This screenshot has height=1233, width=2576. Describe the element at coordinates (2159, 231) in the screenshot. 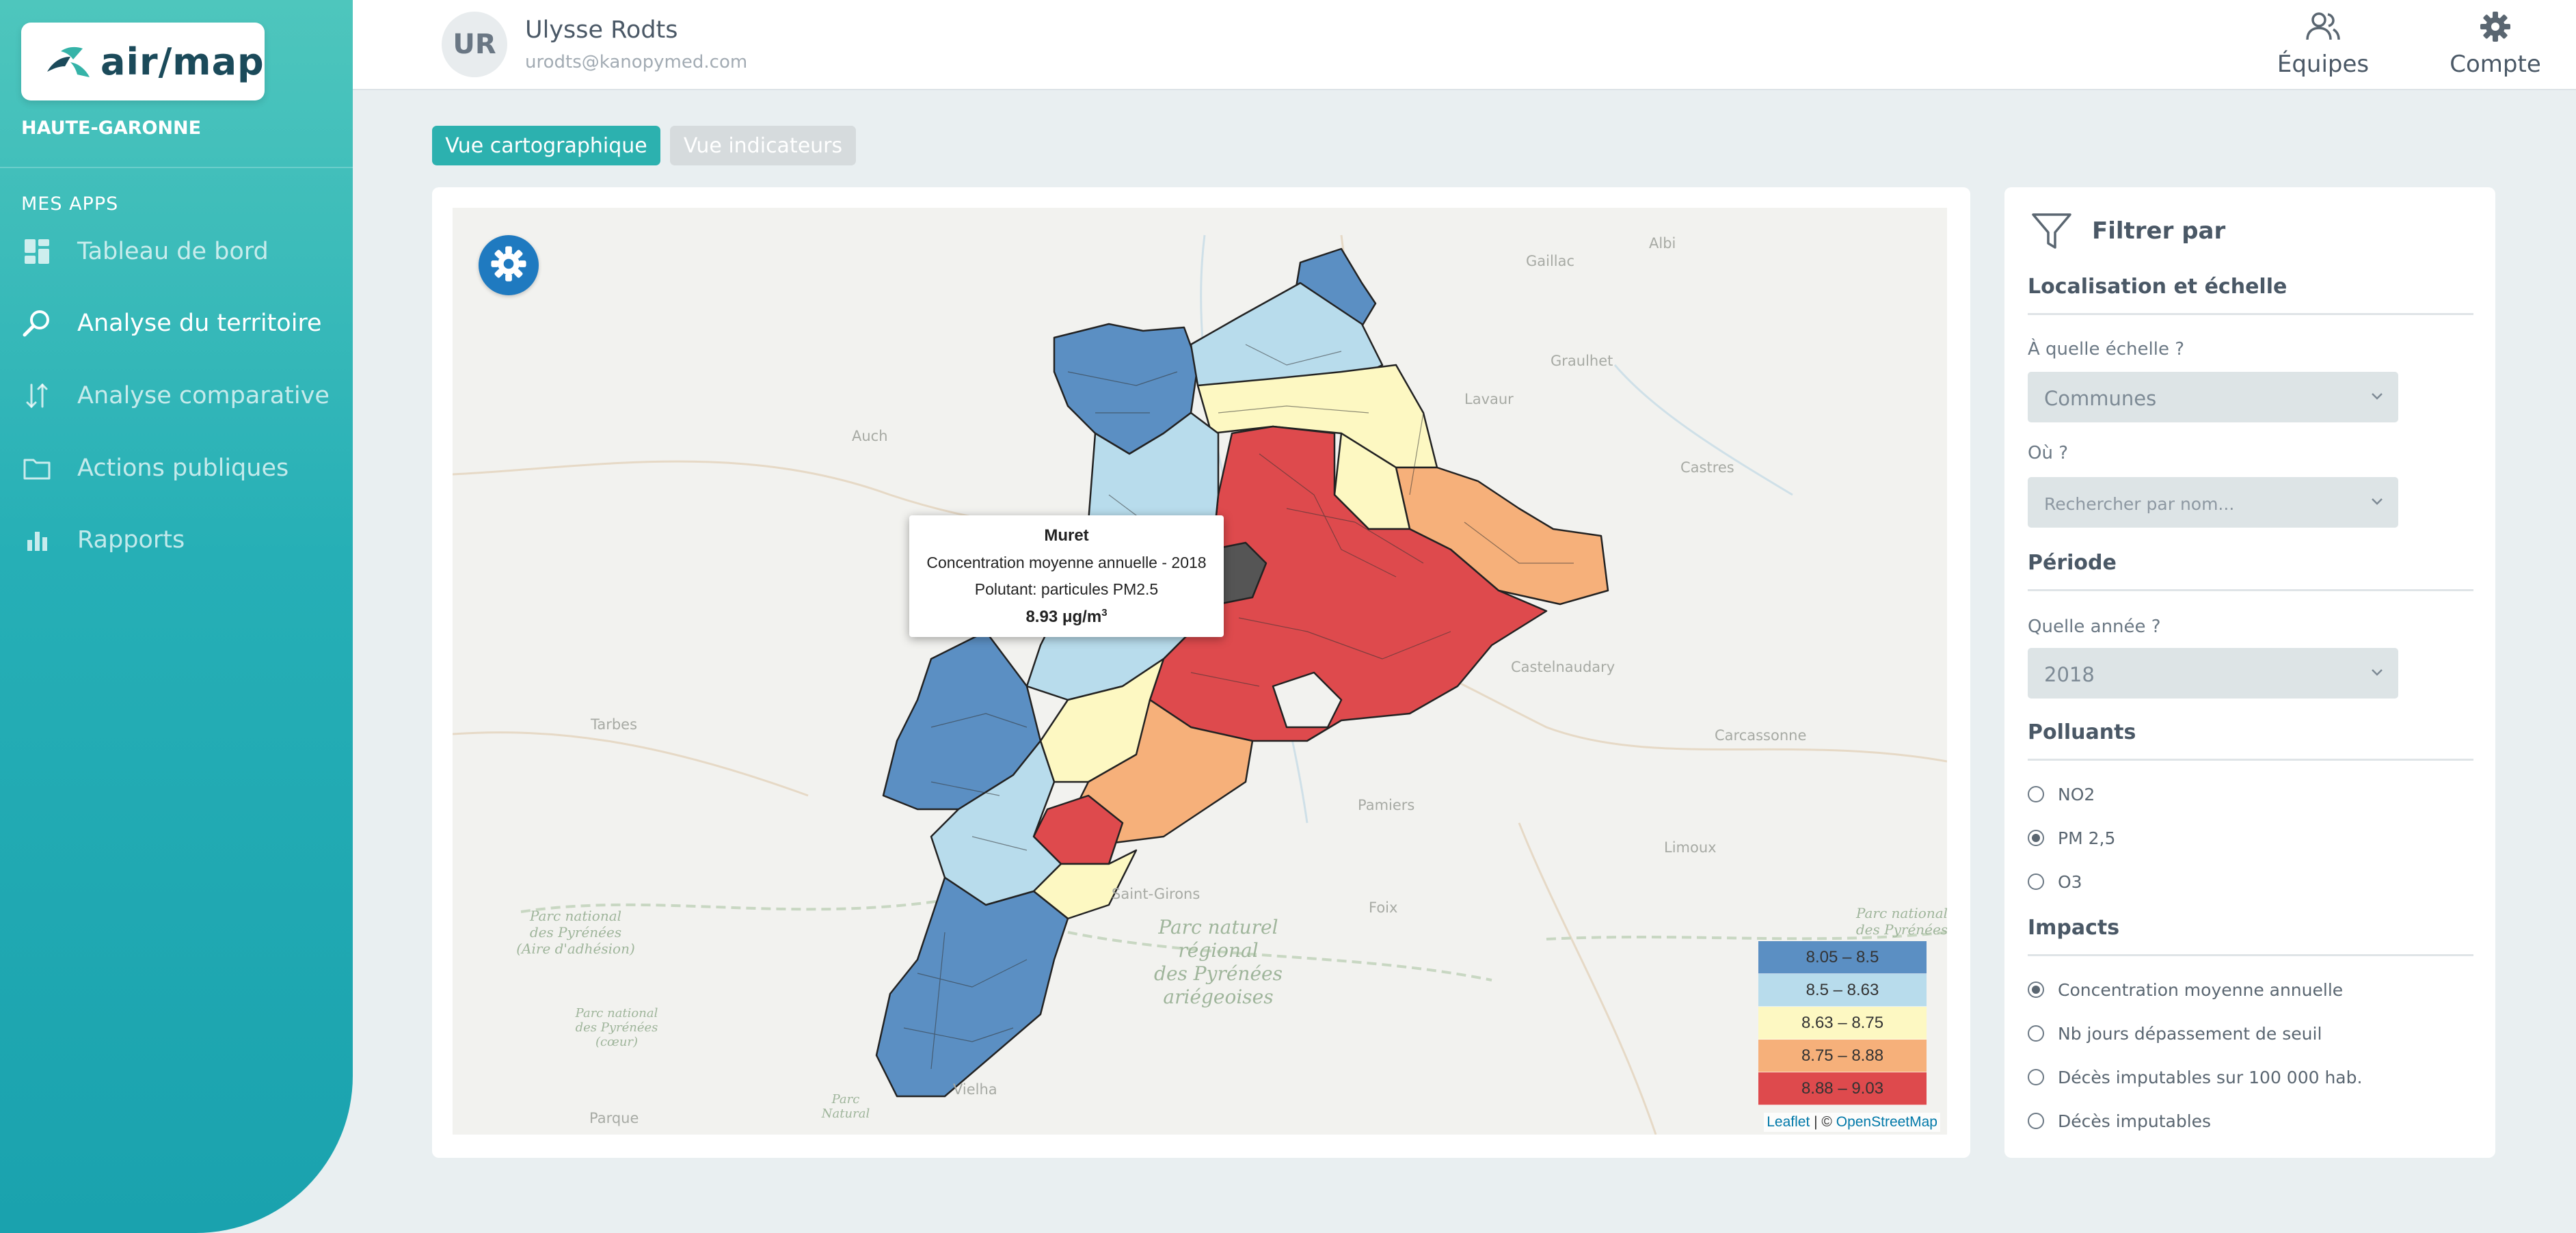

I see `filter-title: Filtrer par` at that location.